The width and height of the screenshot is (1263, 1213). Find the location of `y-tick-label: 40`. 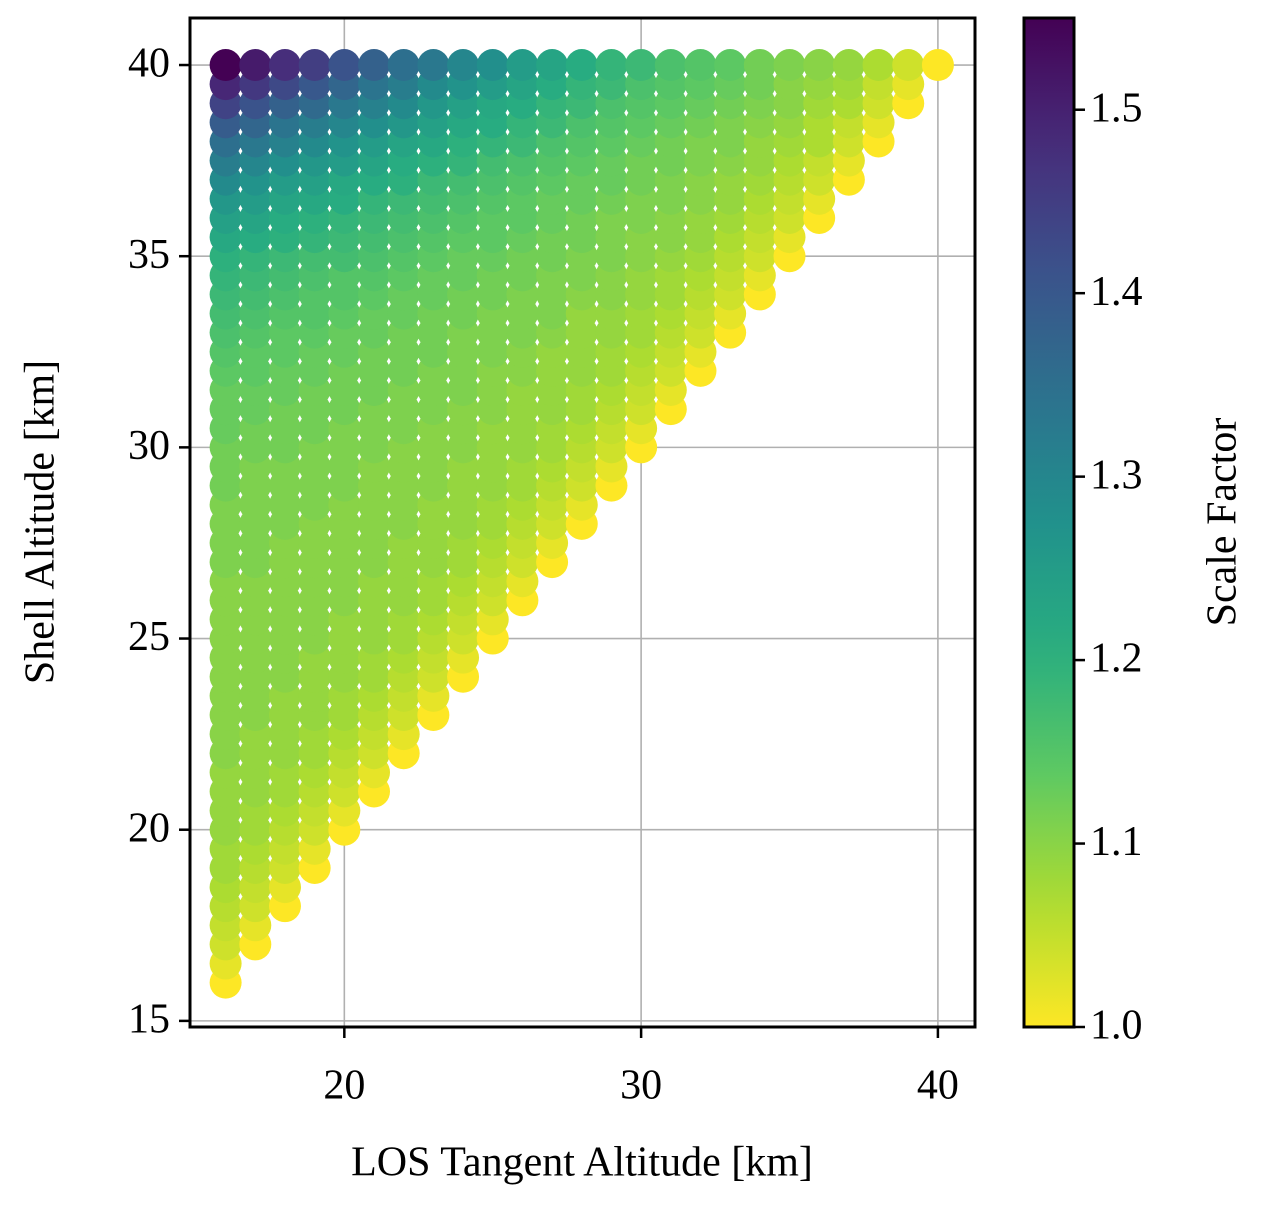

y-tick-label: 40 is located at coordinates (149, 64).